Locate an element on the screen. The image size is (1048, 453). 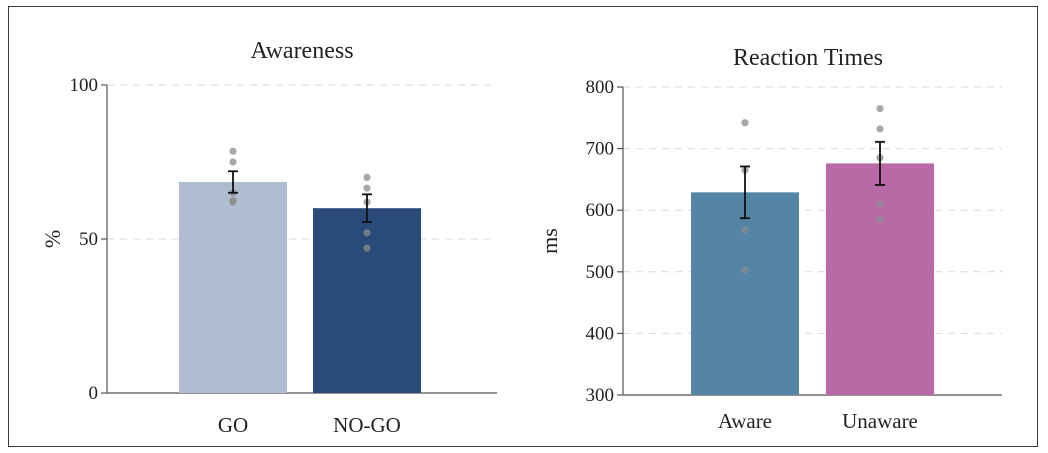
y-tick-label: 800 is located at coordinates (600, 87).